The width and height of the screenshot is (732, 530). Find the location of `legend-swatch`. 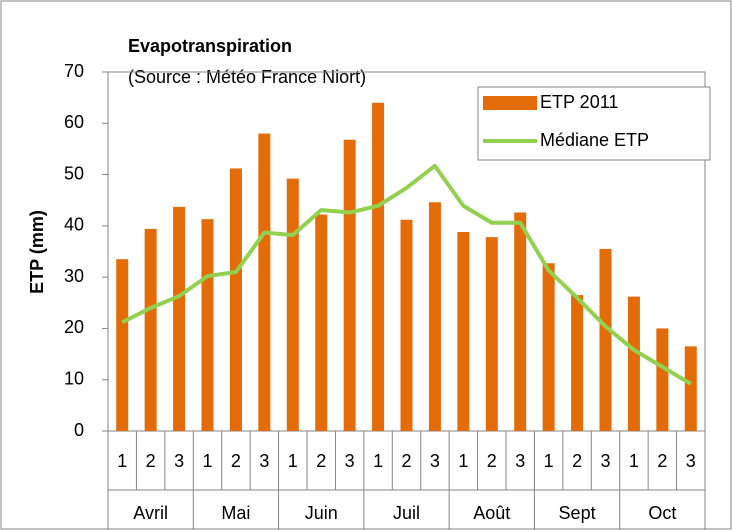

legend-swatch is located at coordinates (510, 103).